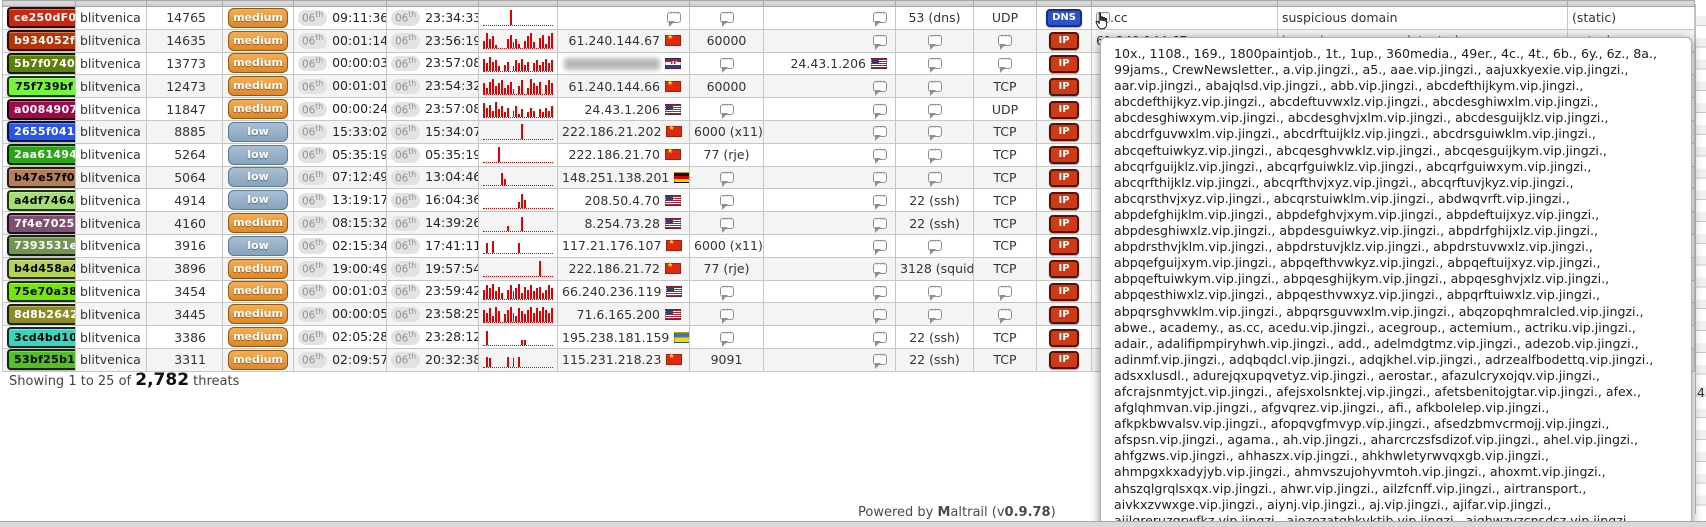  I want to click on threat-id-badge: b4d458a4, so click(41, 269).